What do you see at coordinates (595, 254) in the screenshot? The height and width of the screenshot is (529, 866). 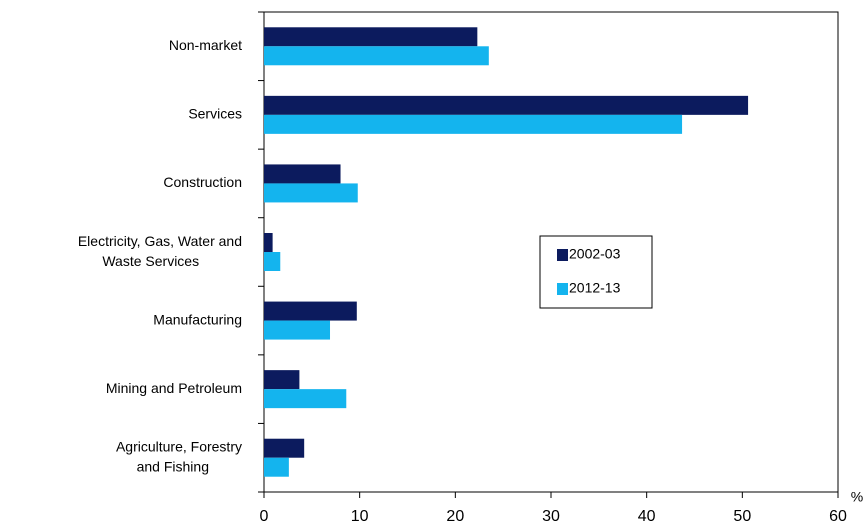 I see `legend-label: 2002-03` at bounding box center [595, 254].